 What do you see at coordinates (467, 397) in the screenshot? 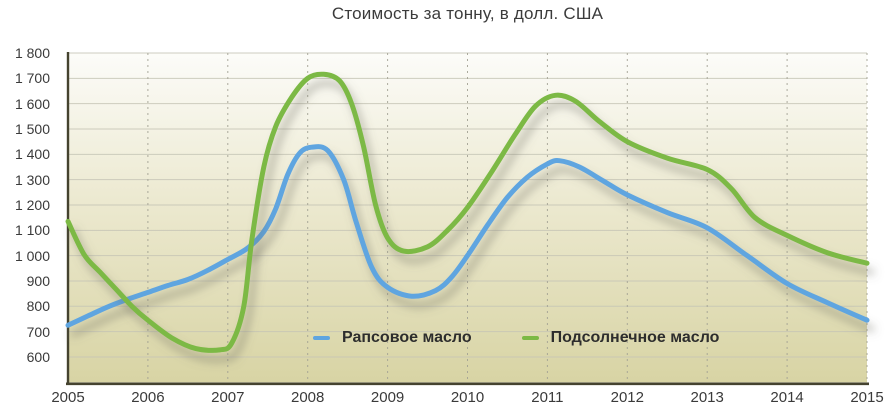
I see `x-tick-label: 2010` at bounding box center [467, 397].